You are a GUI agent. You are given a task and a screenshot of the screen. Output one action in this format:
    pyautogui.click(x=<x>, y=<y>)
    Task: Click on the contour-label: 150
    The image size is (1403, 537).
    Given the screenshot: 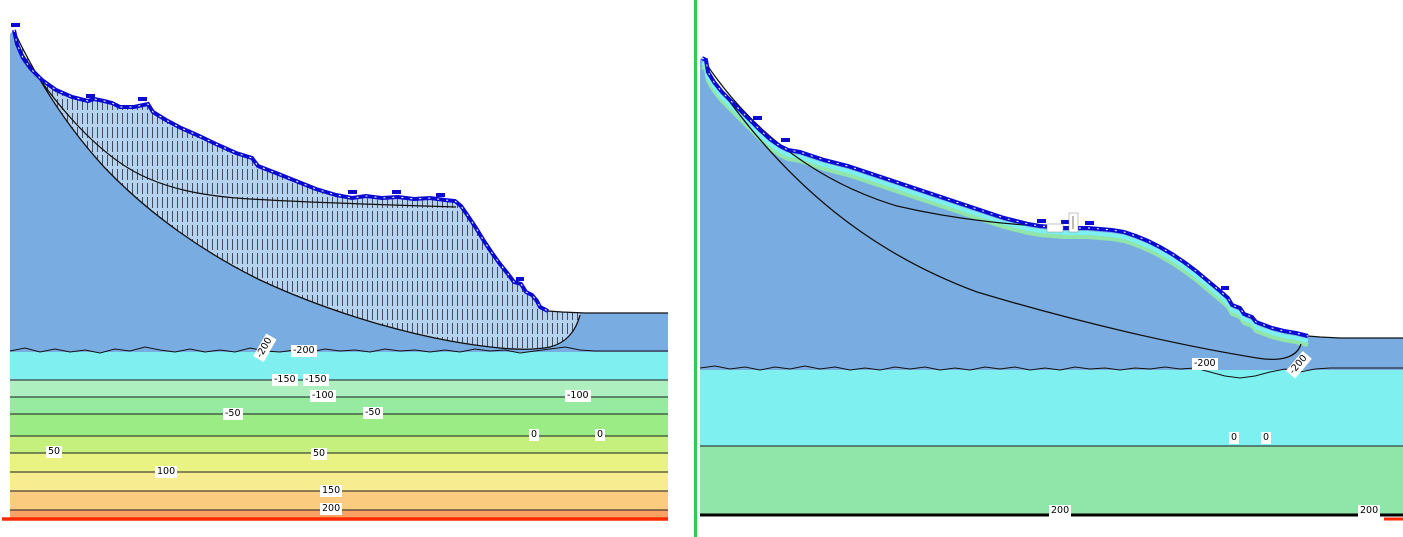 What is the action you would take?
    pyautogui.click(x=331, y=491)
    